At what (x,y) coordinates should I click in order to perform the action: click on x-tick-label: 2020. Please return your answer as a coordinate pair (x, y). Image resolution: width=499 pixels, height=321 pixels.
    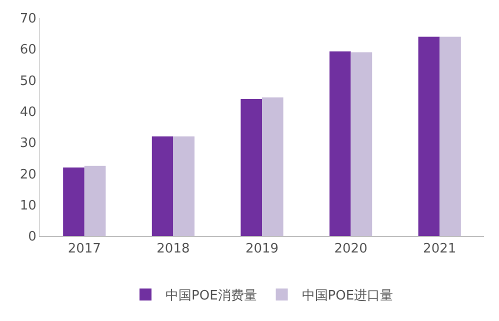
    Looking at the image, I should click on (351, 249).